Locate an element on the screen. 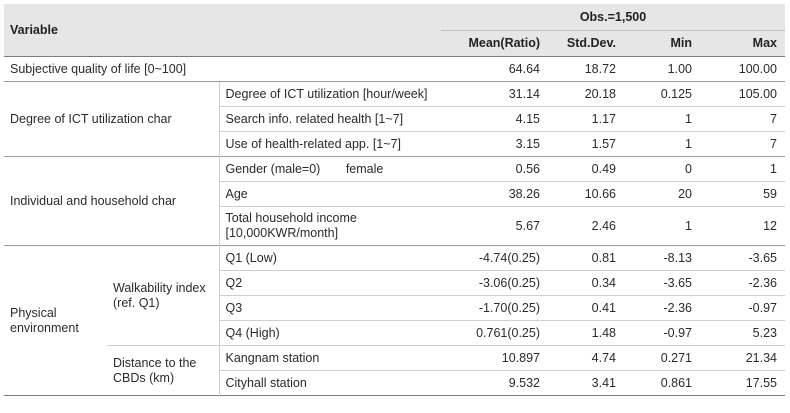 The width and height of the screenshot is (790, 413). cell-min: -3.65 is located at coordinates (662, 283).